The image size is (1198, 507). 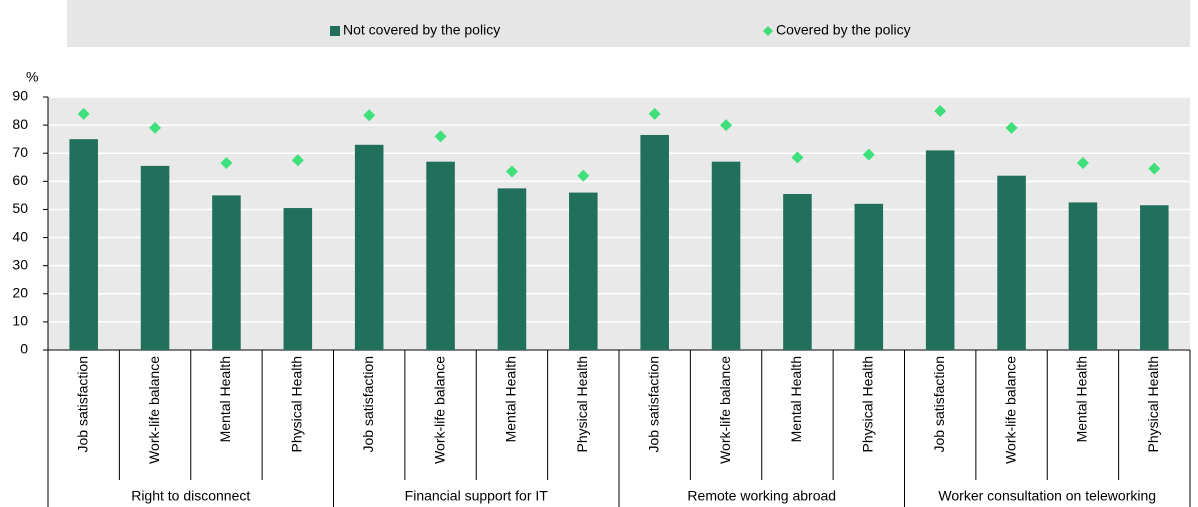 What do you see at coordinates (628, 23) in the screenshot?
I see `legend-background` at bounding box center [628, 23].